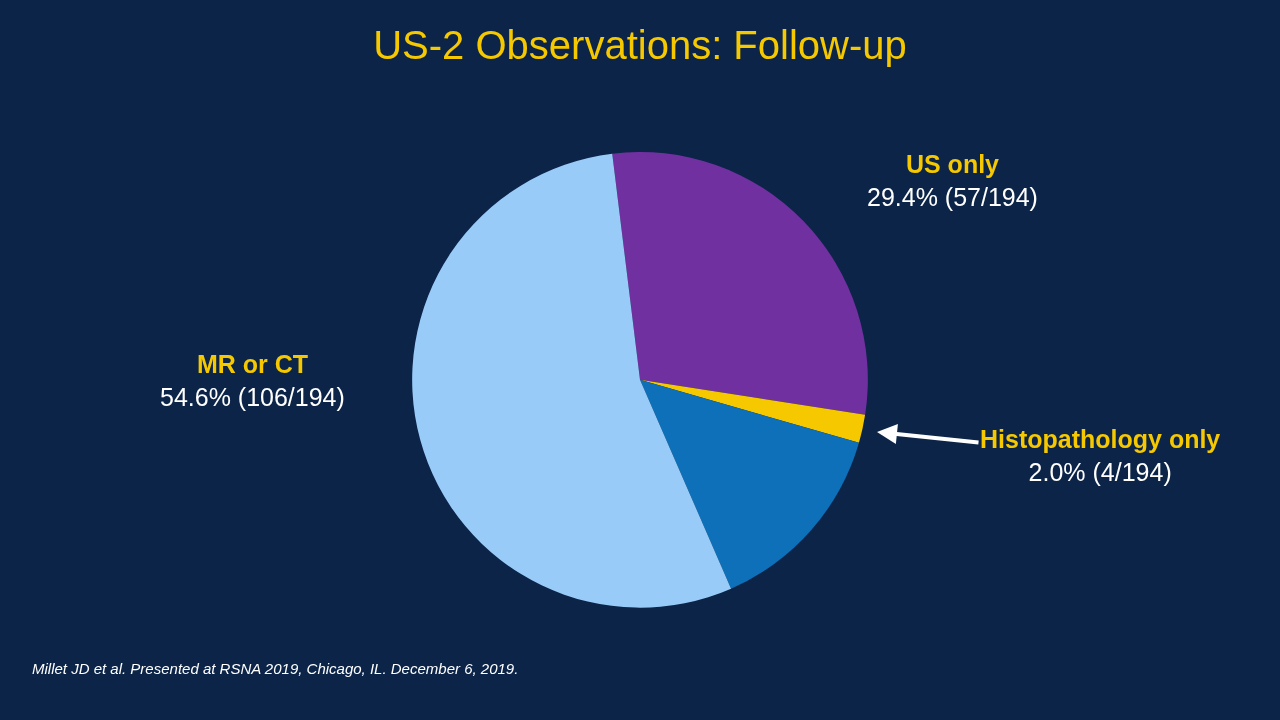 This screenshot has height=720, width=1280. What do you see at coordinates (252, 364) in the screenshot?
I see `slice-label: MR or CT` at bounding box center [252, 364].